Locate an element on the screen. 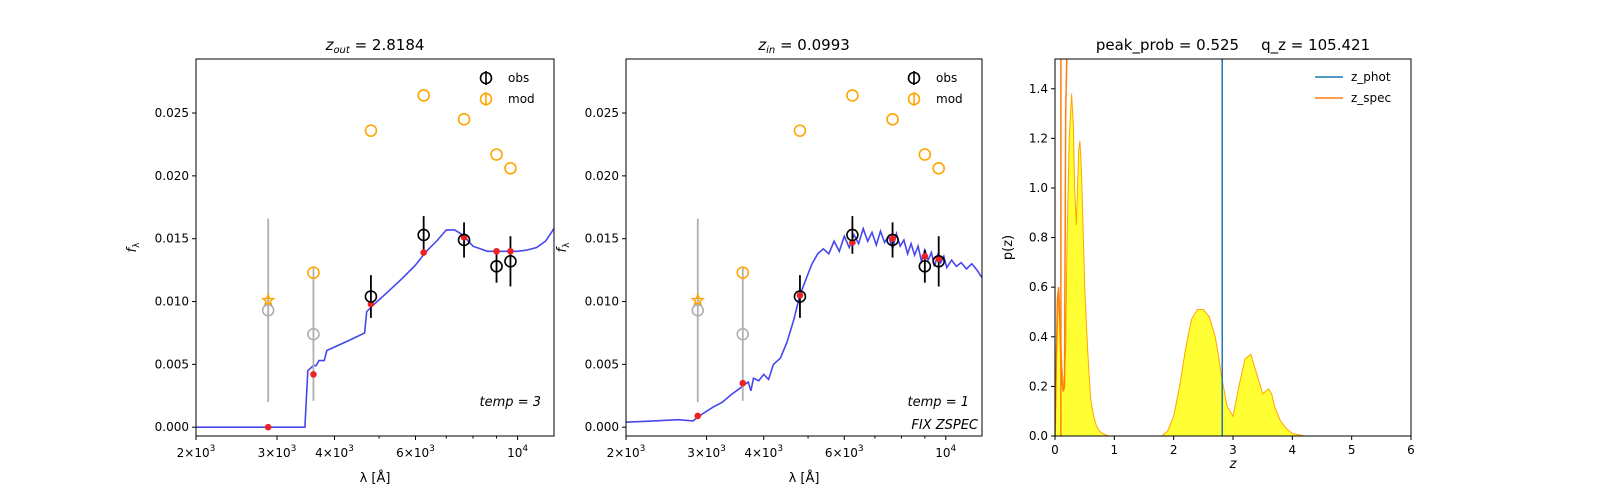  title-peak-prob: peak_prob = 0.525 is located at coordinates (1167, 45).